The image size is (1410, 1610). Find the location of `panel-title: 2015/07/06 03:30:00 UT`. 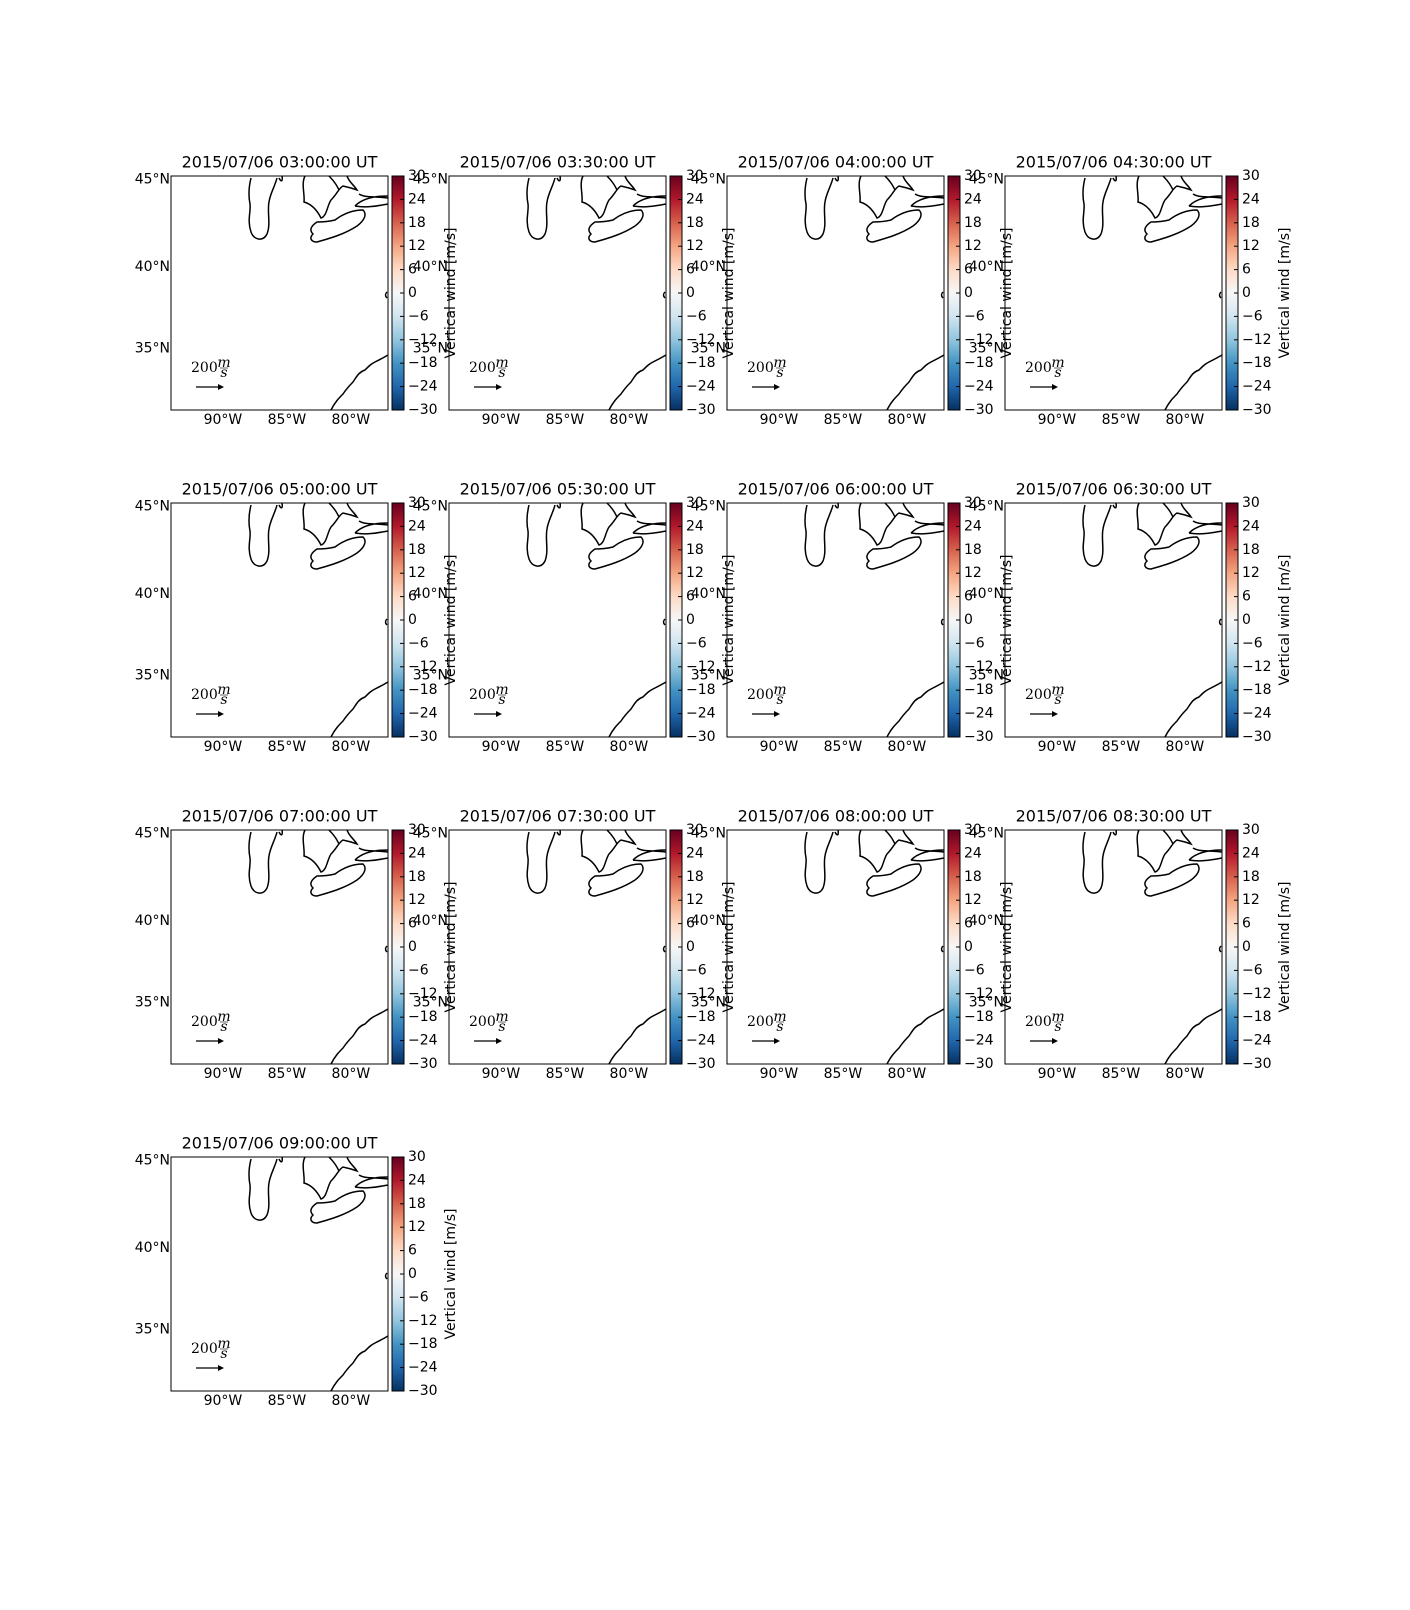

panel-title: 2015/07/06 03:30:00 UT is located at coordinates (558, 162).